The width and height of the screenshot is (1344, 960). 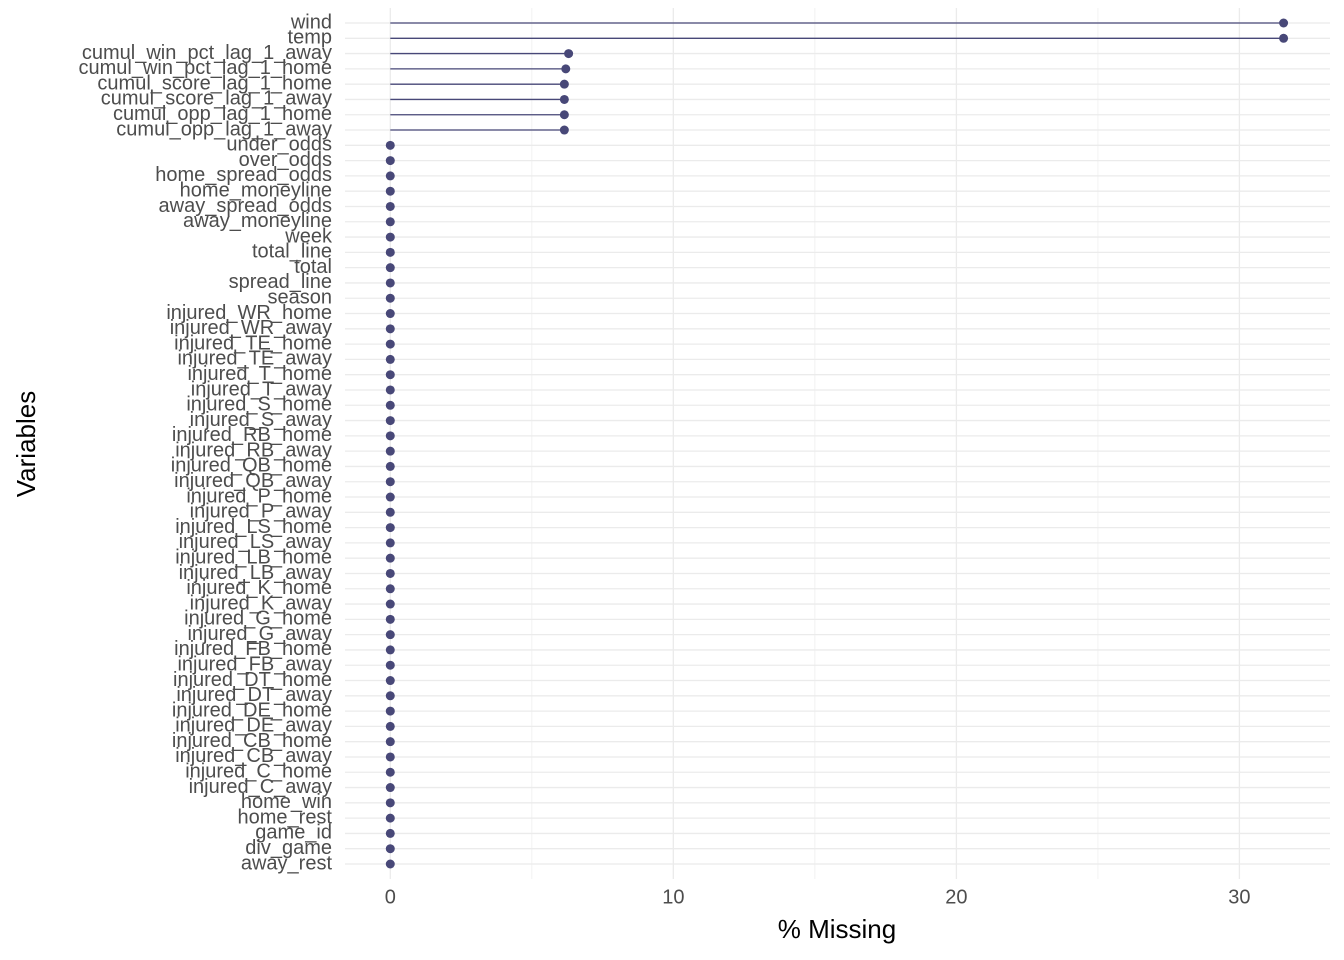 I want to click on y-tick-label: week, so click(x=308, y=236).